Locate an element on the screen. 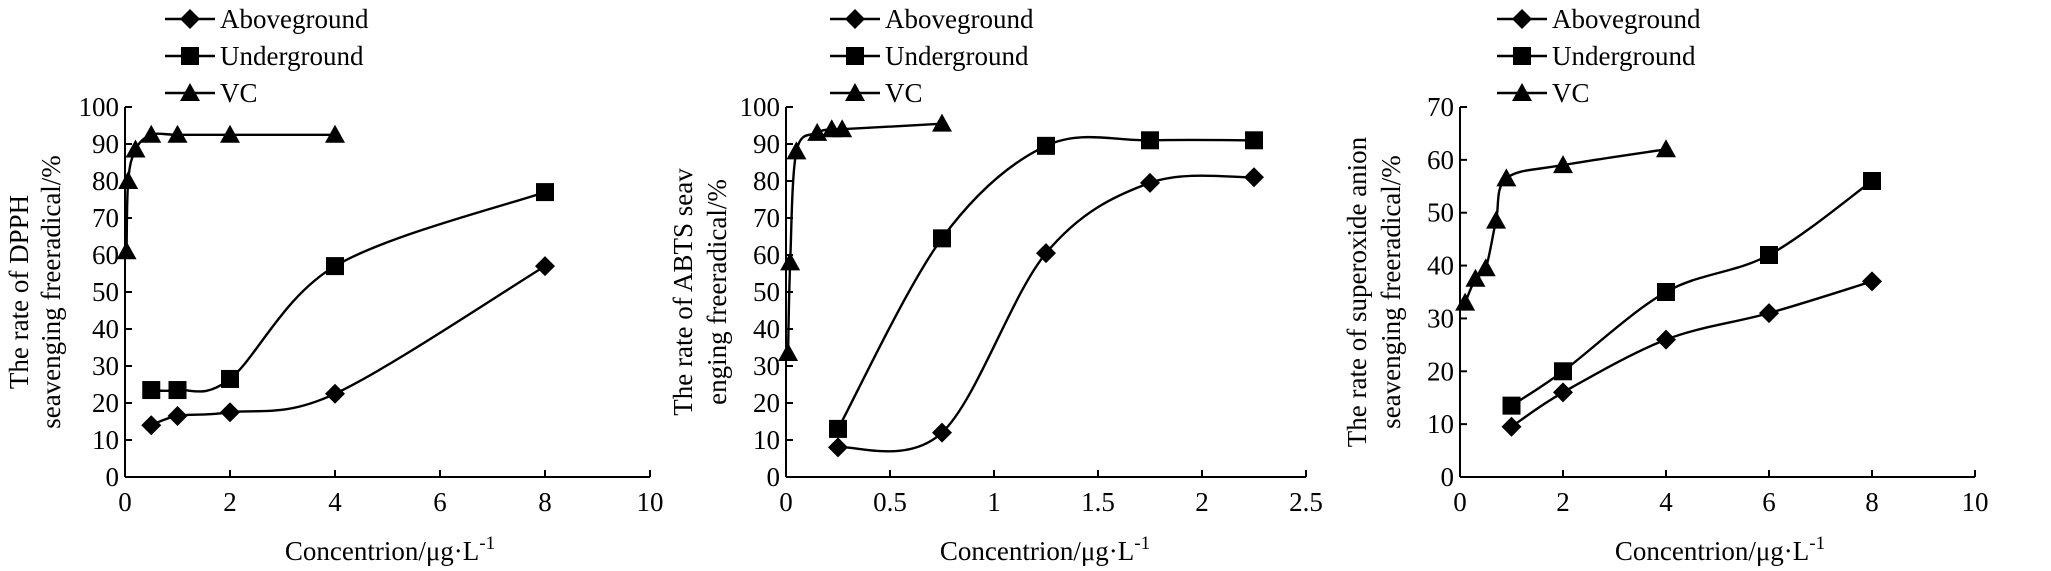 The width and height of the screenshot is (2051, 571). x-tick-label: 10 is located at coordinates (650, 502).